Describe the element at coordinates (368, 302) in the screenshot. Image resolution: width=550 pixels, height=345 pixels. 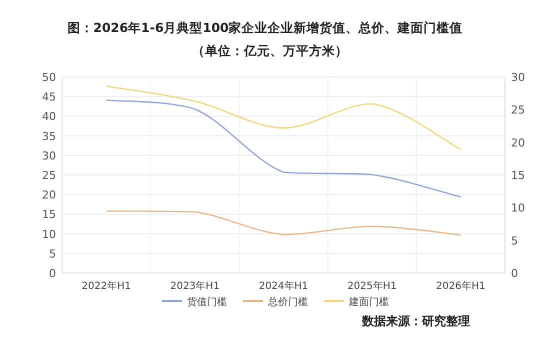
I see `legend-label: 建面门槛` at that location.